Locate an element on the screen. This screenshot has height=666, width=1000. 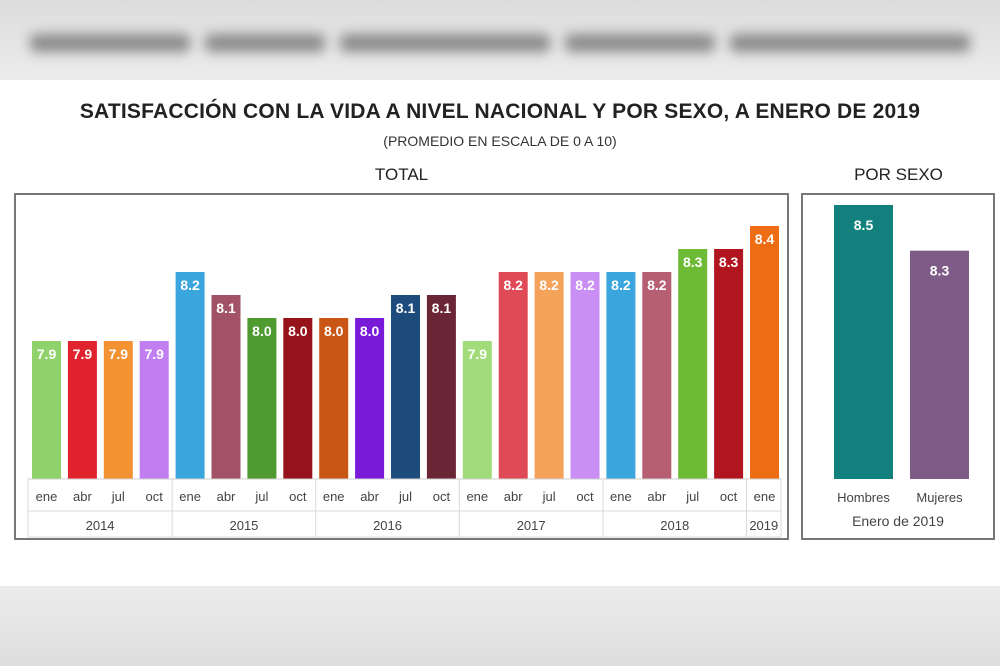
blurred-header-text is located at coordinates (500, 43).